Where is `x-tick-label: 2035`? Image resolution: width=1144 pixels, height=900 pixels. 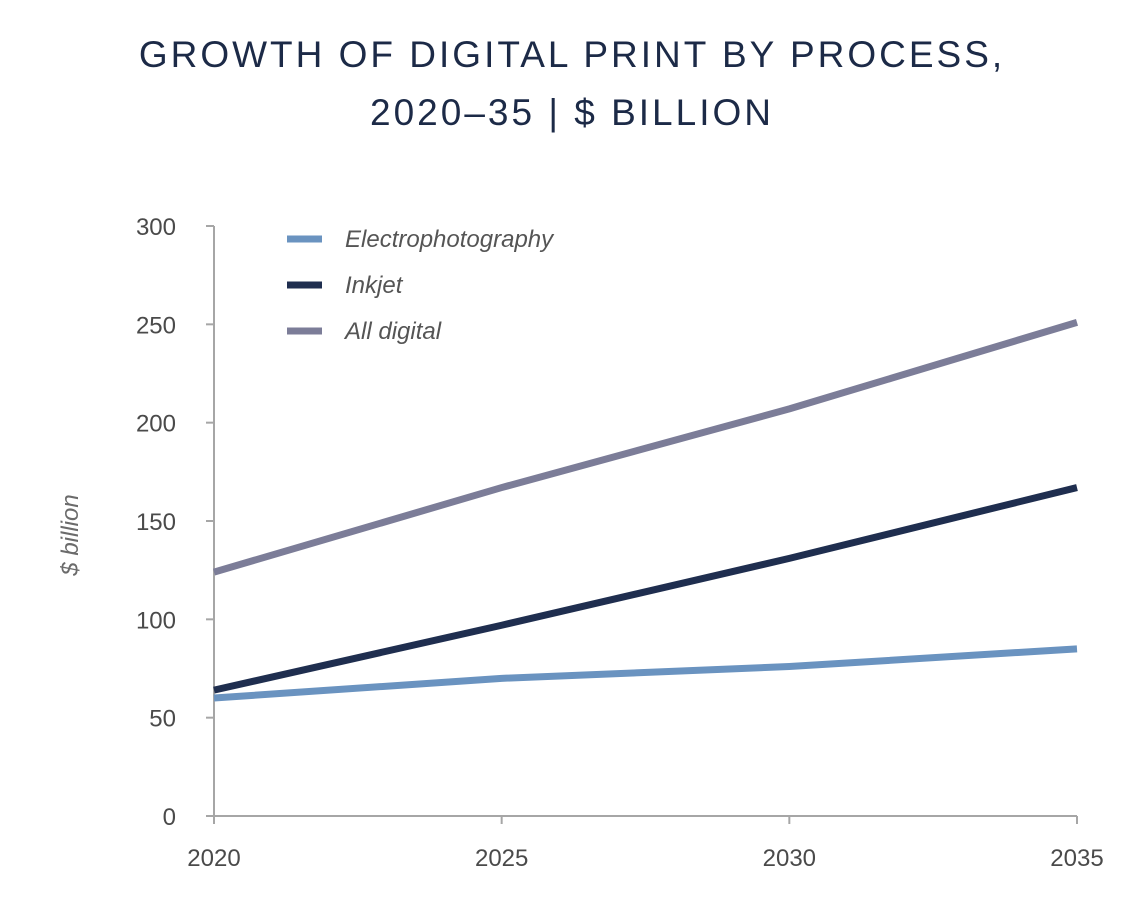
x-tick-label: 2035 is located at coordinates (1076, 858).